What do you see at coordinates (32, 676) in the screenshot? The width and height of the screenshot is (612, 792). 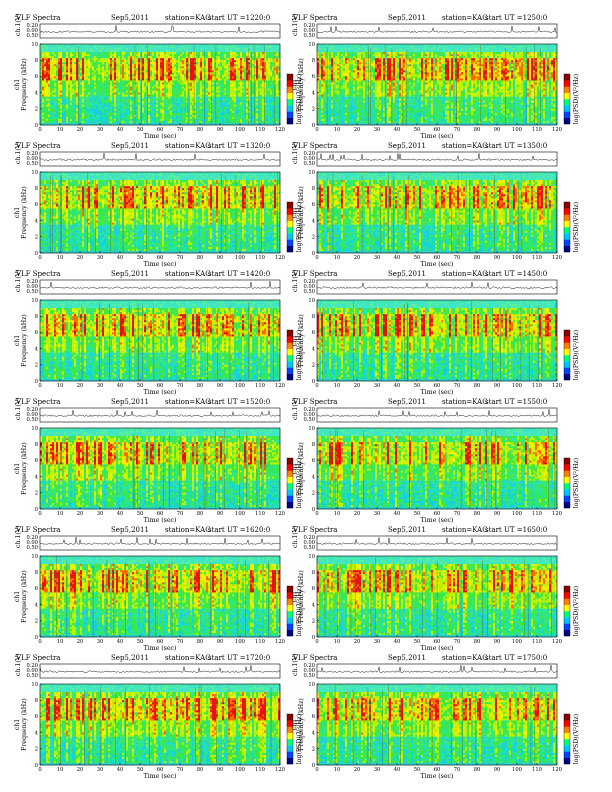 I see `waveform-tick-label: 0.50` at bounding box center [32, 676].